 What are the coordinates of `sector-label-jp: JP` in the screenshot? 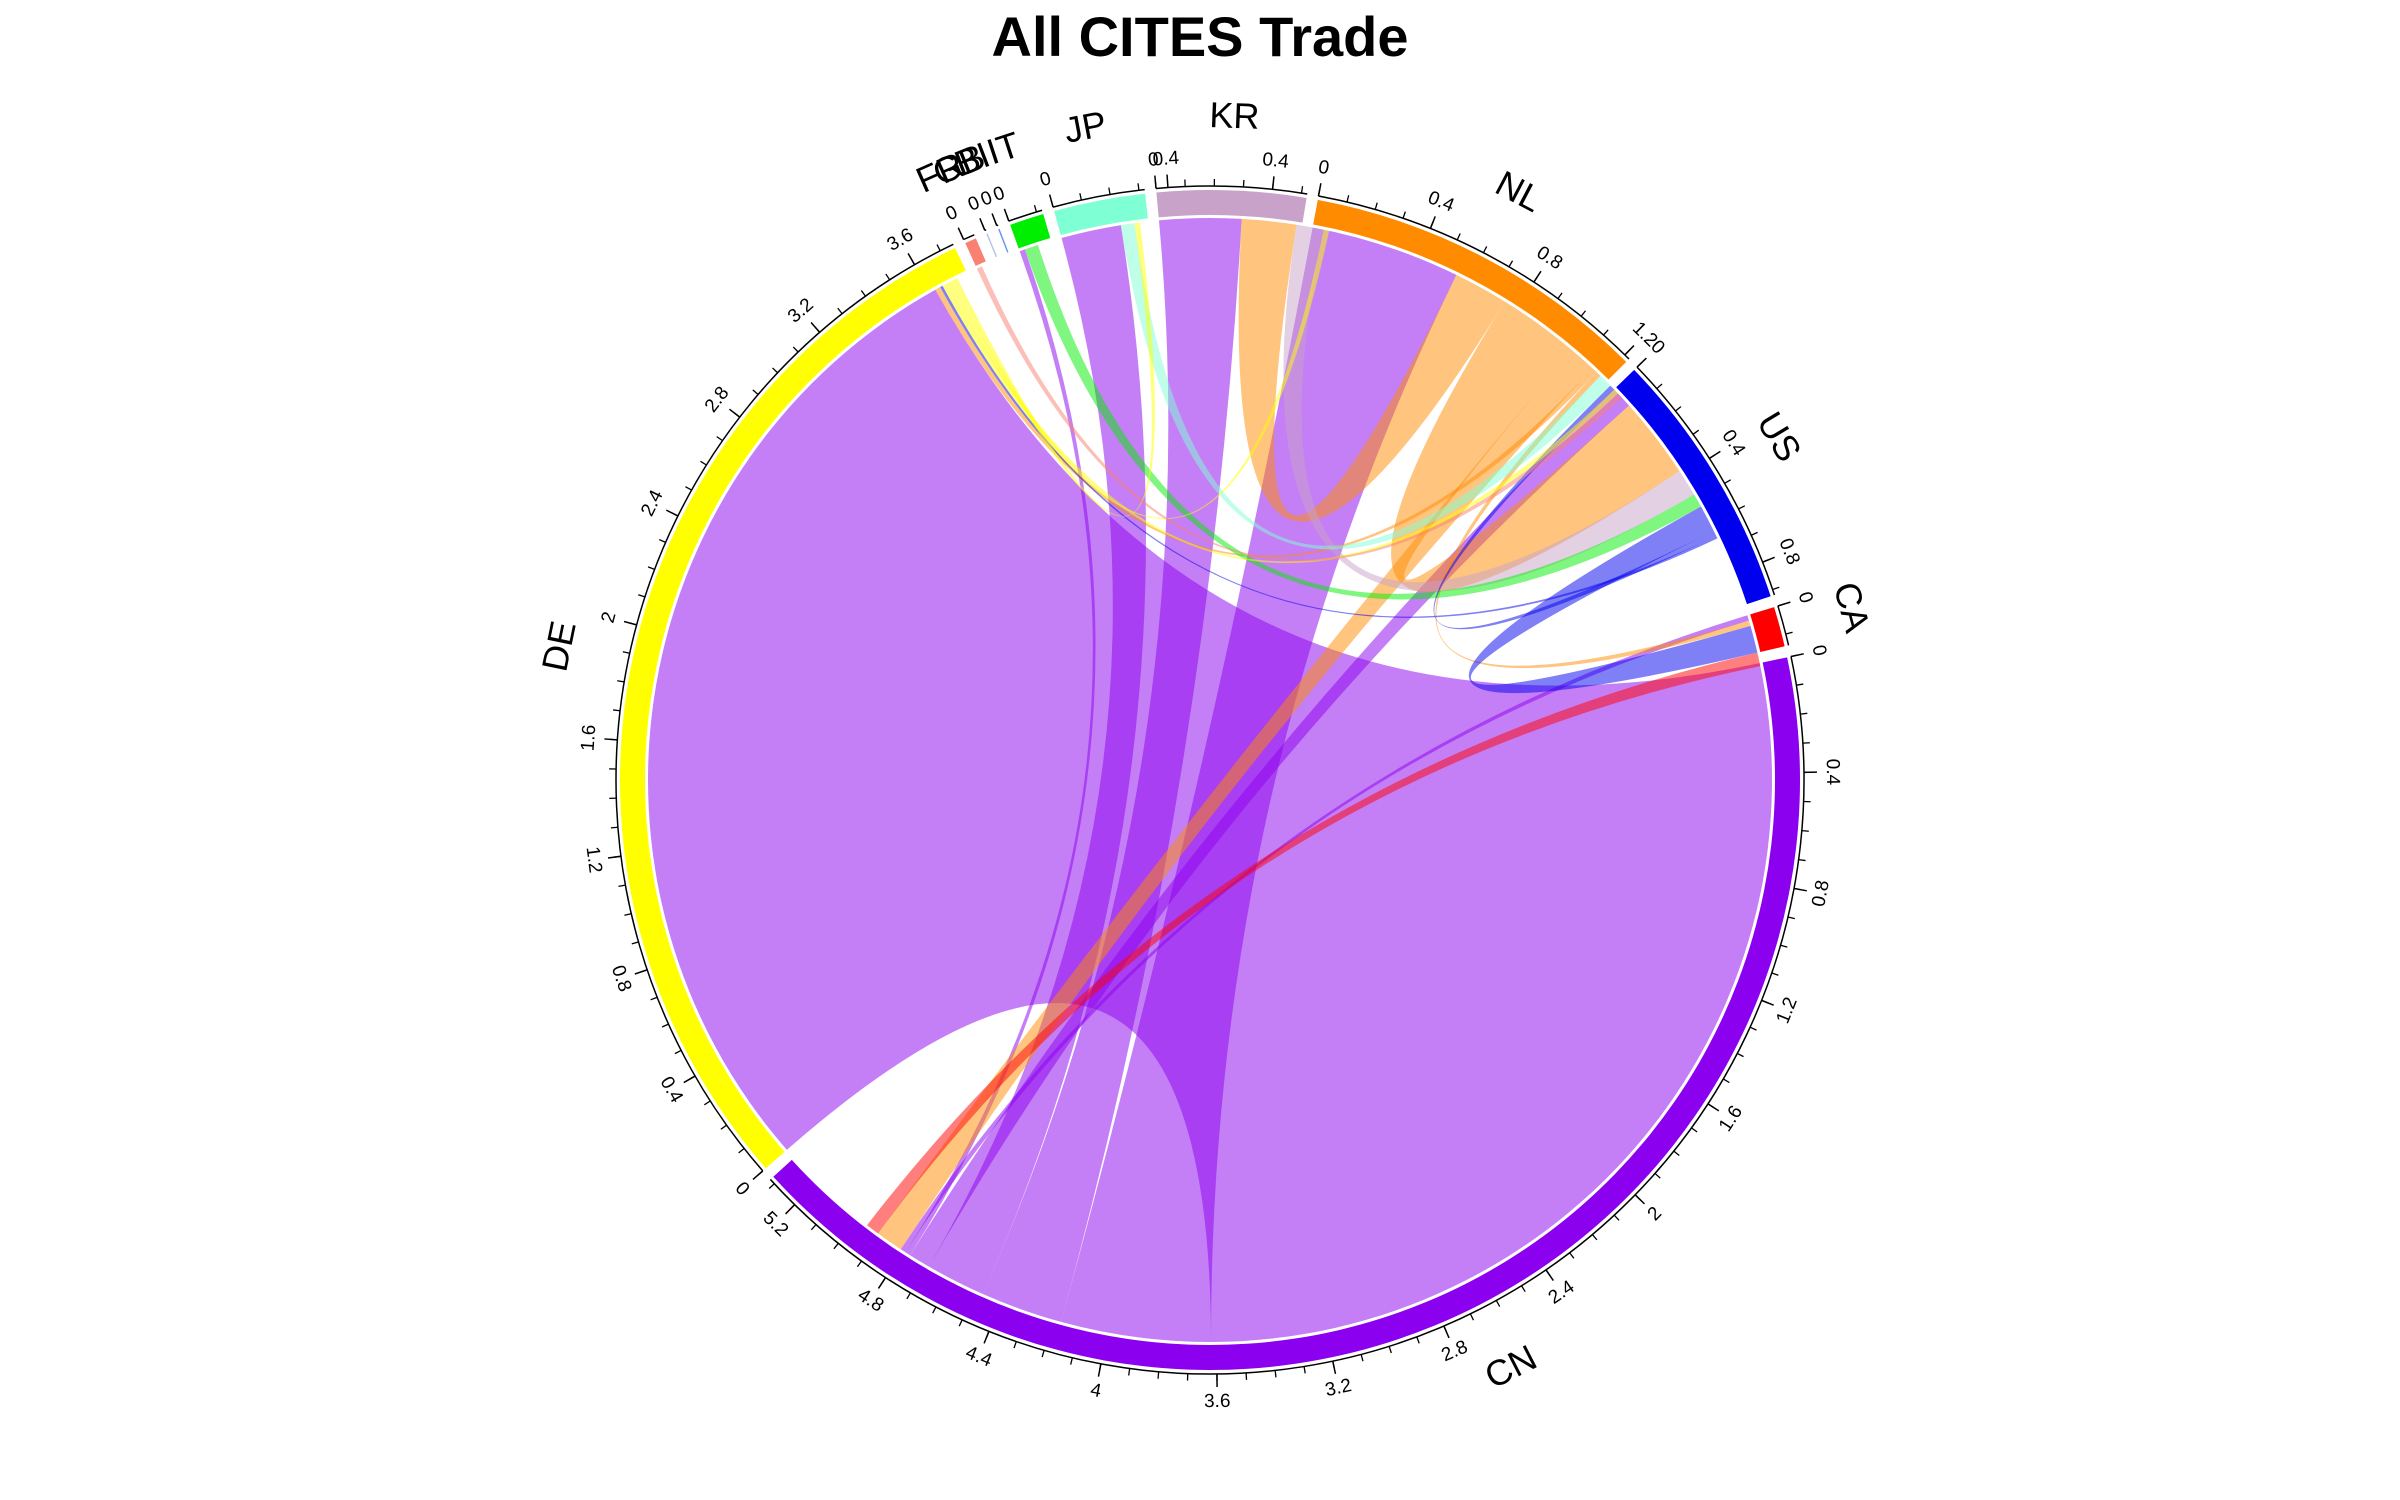 It's located at (1085, 127).